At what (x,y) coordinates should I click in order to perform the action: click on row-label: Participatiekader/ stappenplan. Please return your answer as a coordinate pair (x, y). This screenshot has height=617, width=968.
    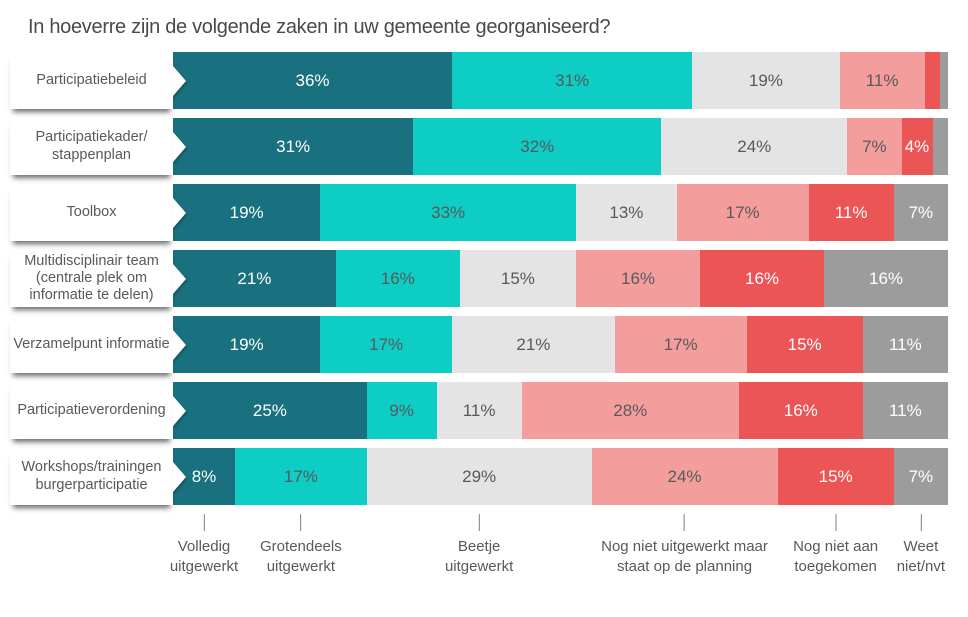
    Looking at the image, I should click on (93, 146).